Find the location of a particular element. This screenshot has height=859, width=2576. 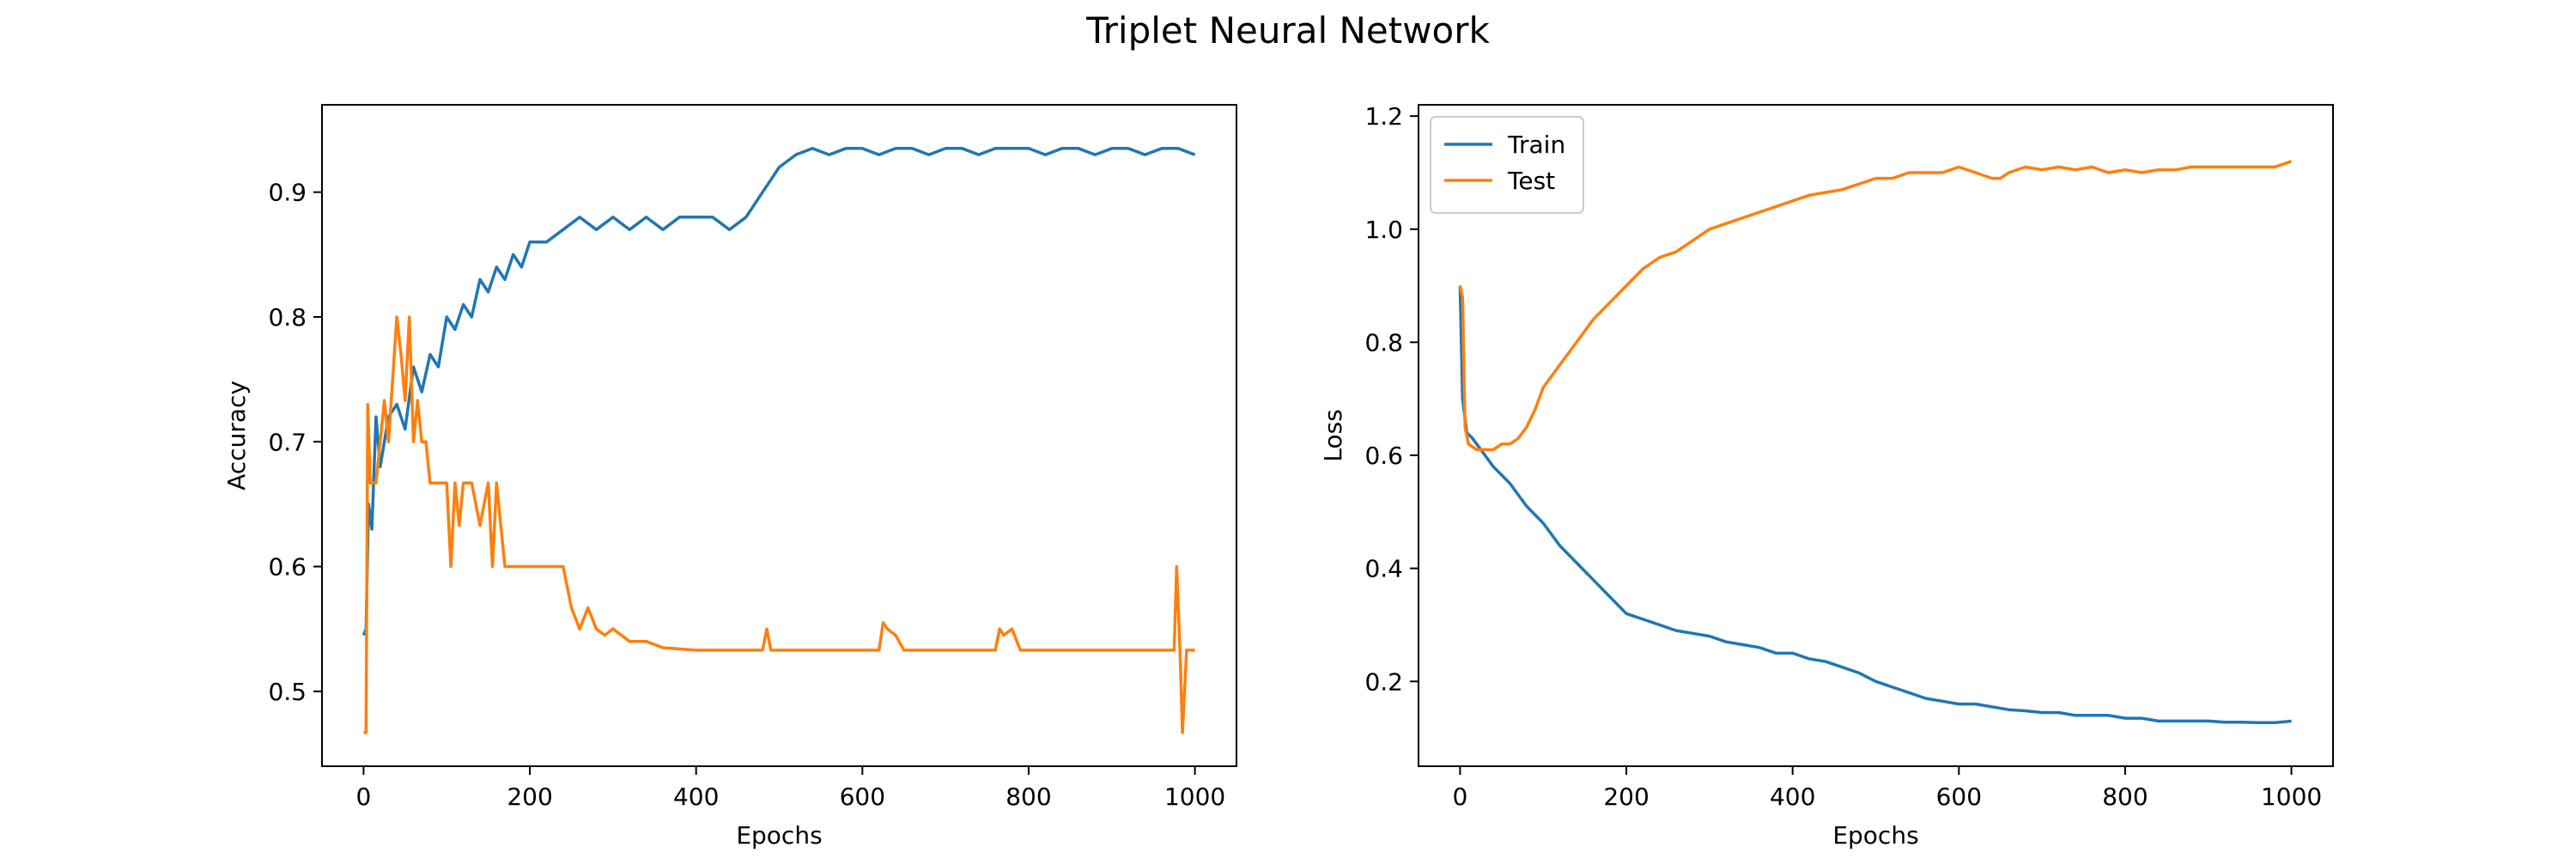

y-tick-label: 1.2 is located at coordinates (1383, 116).